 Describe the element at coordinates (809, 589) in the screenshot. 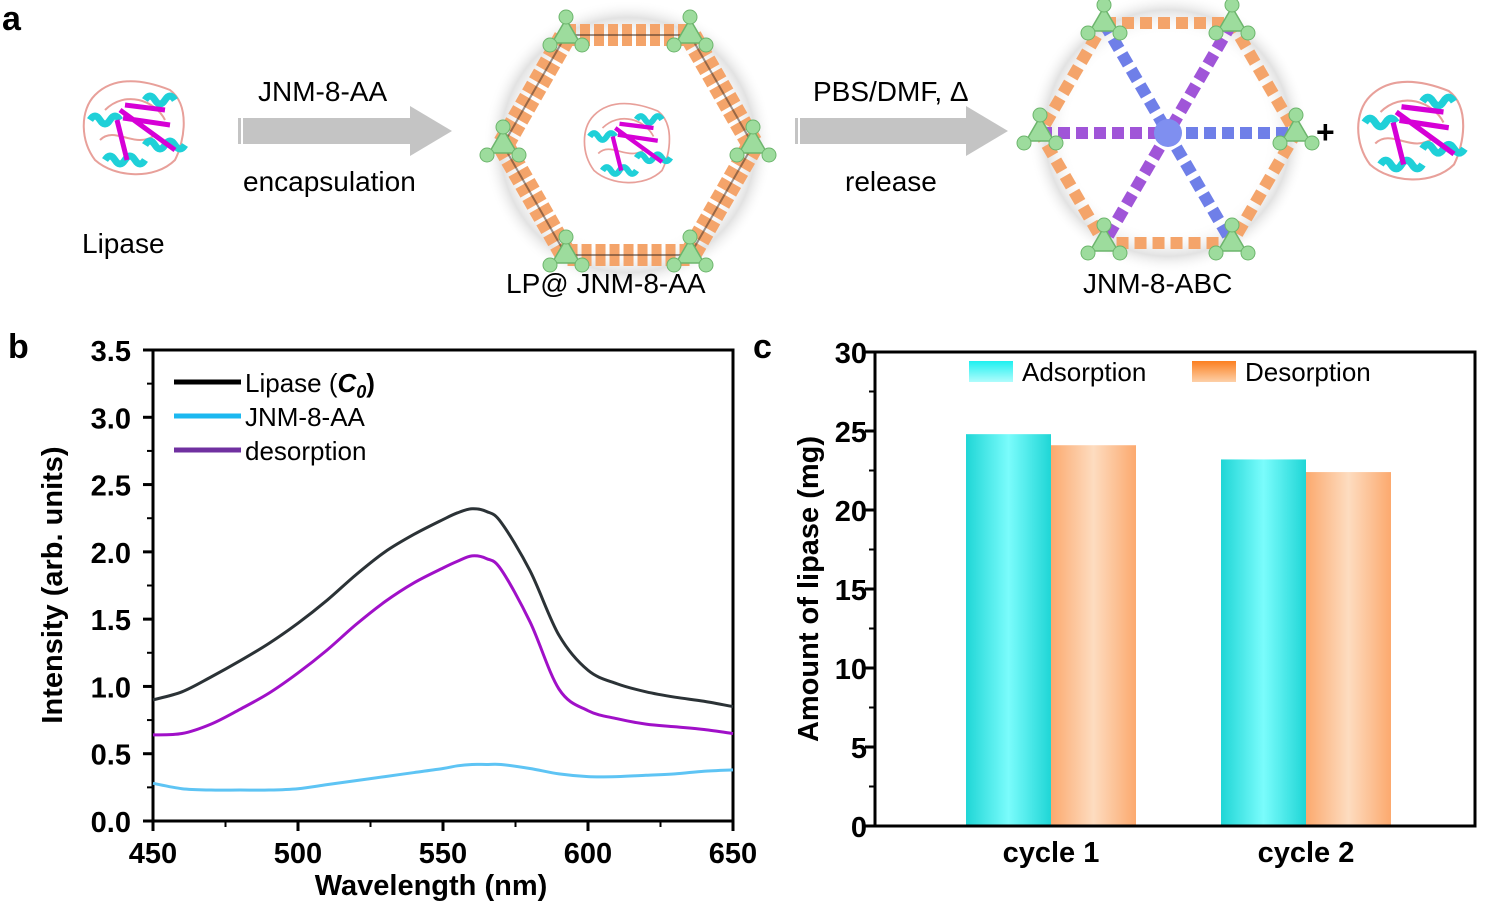

I see `y-axis-label-c: Amount of lipase (mg)` at that location.